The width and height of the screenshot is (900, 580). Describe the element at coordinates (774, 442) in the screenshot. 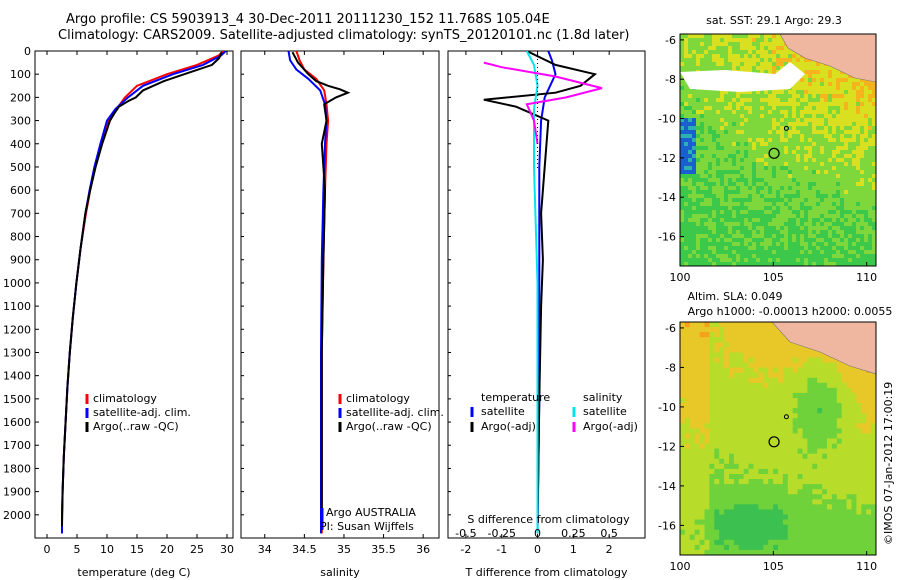

I see `argo-location-marker` at that location.